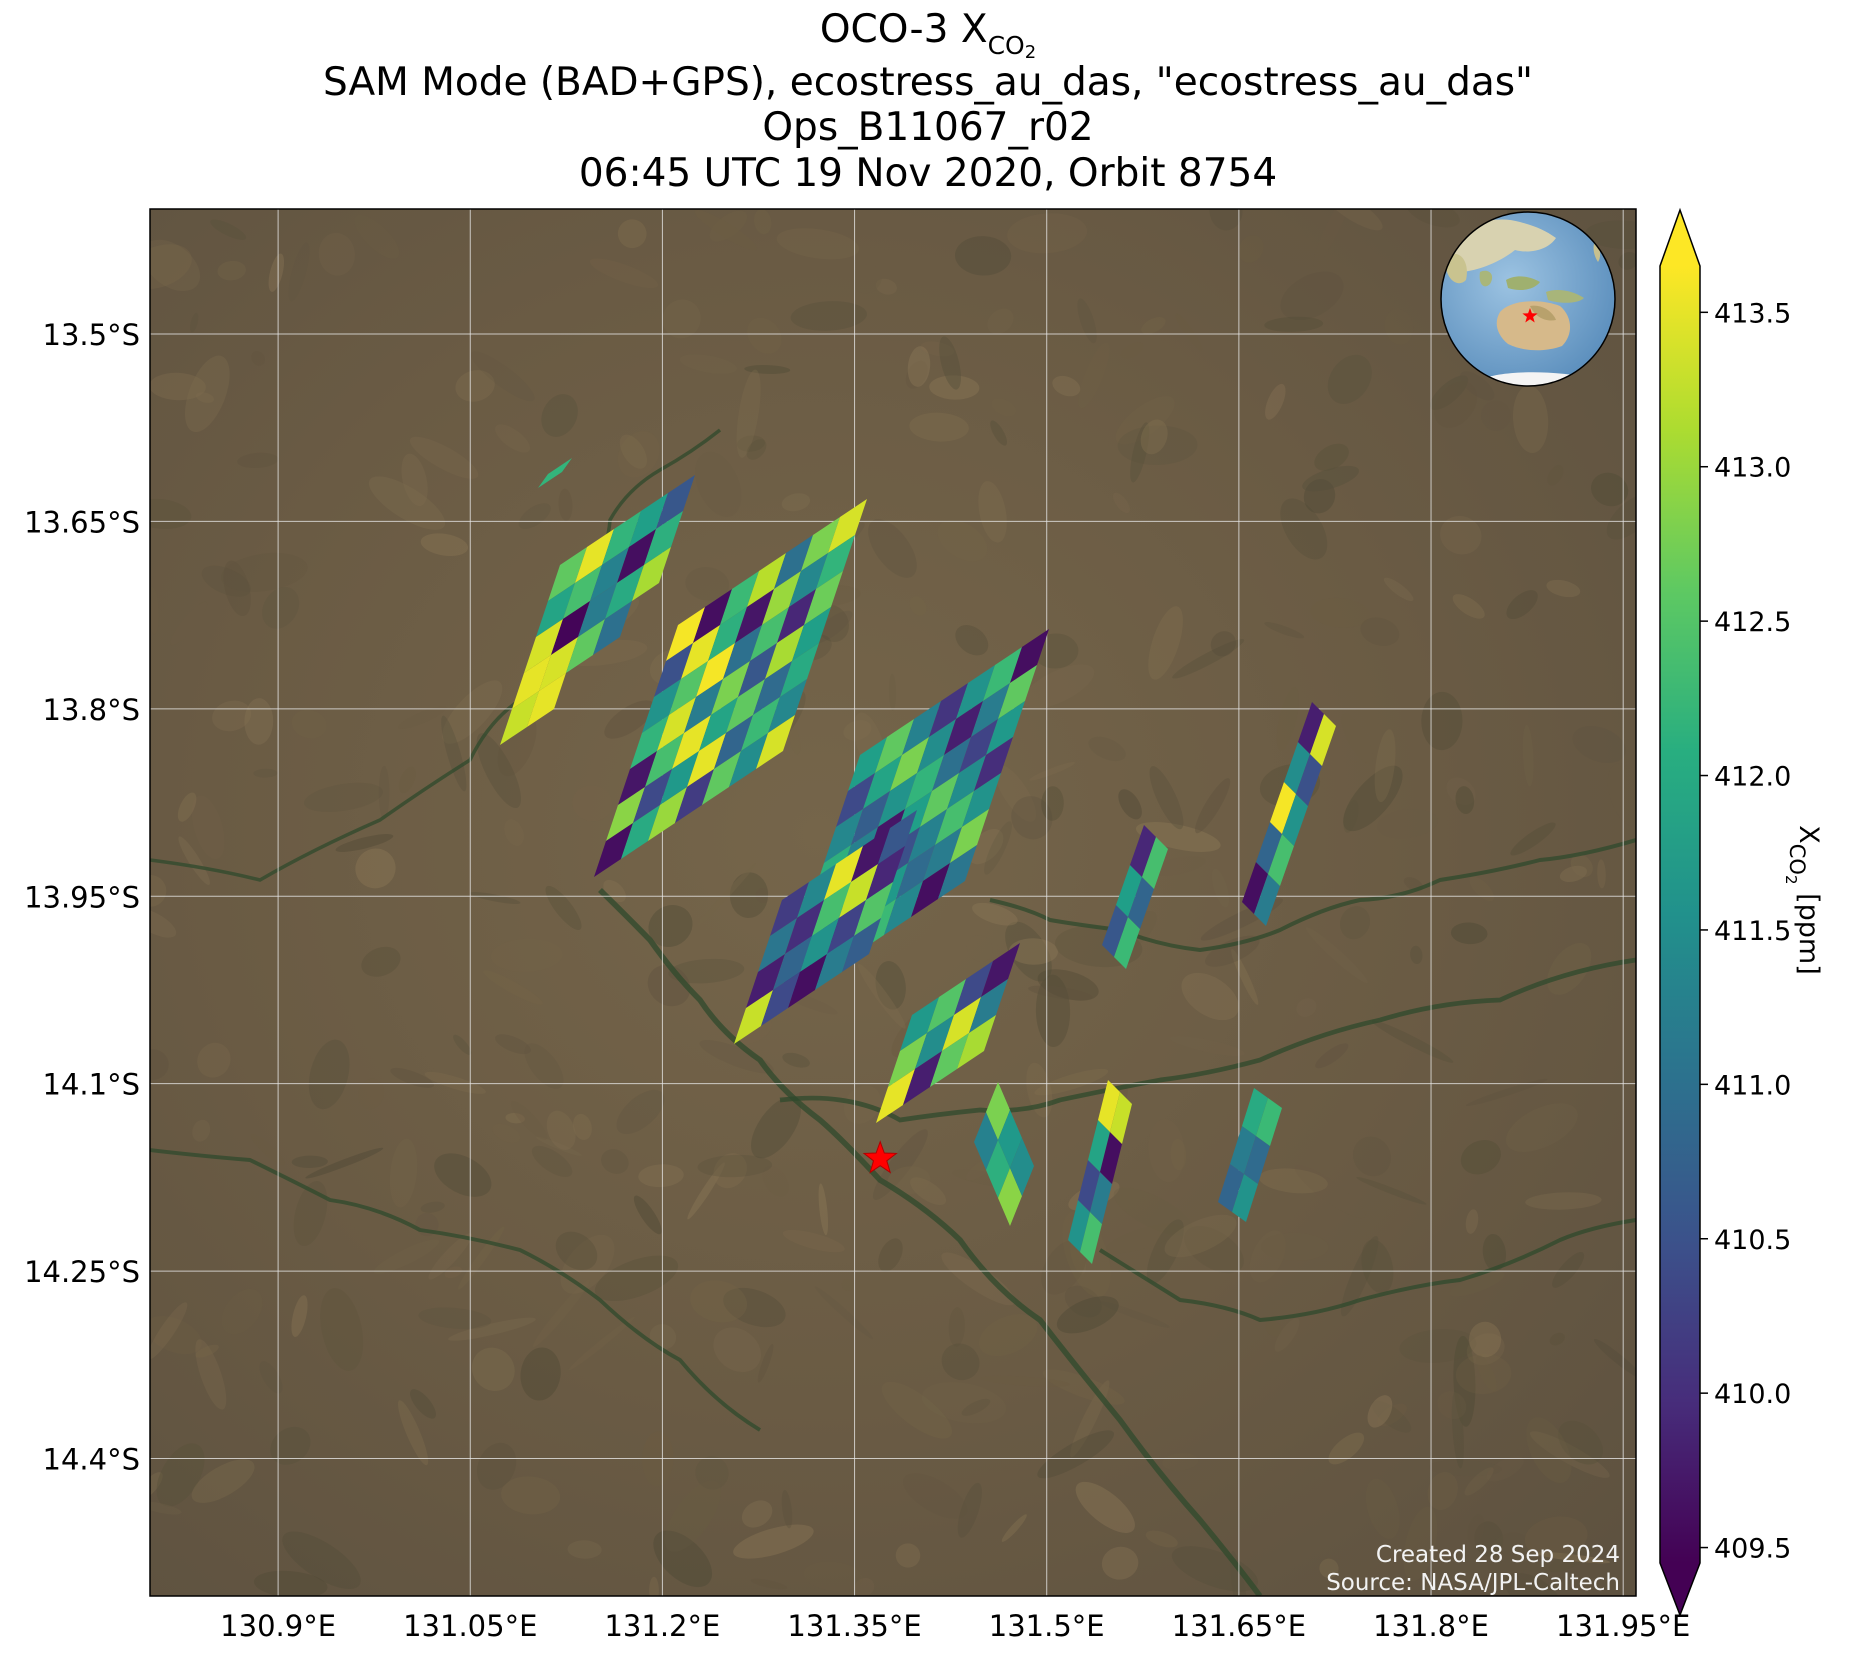 The height and width of the screenshot is (1662, 1856). What do you see at coordinates (1250, 1155) in the screenshot?
I see `swath-j` at bounding box center [1250, 1155].